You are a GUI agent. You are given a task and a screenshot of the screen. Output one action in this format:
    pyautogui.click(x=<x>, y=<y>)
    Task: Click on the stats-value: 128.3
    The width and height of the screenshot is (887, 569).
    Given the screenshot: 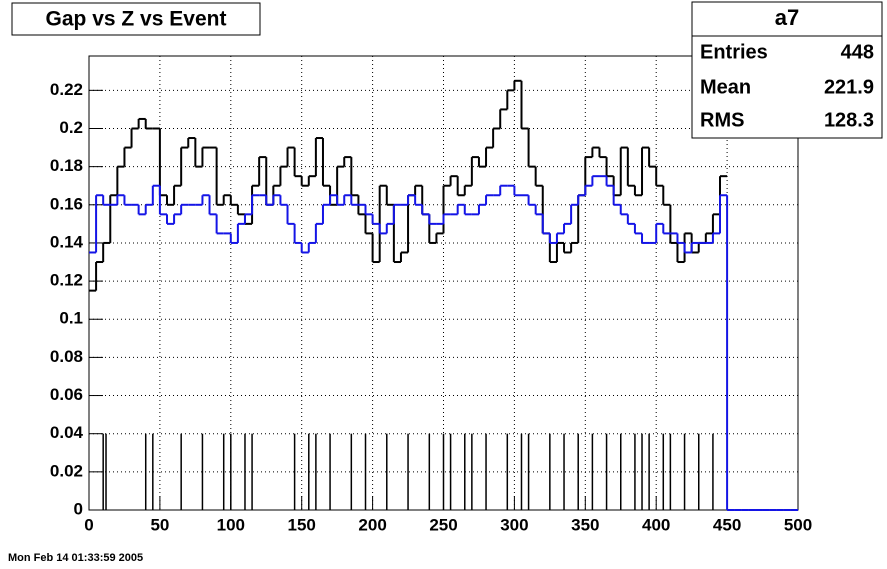 What is the action you would take?
    pyautogui.click(x=849, y=120)
    